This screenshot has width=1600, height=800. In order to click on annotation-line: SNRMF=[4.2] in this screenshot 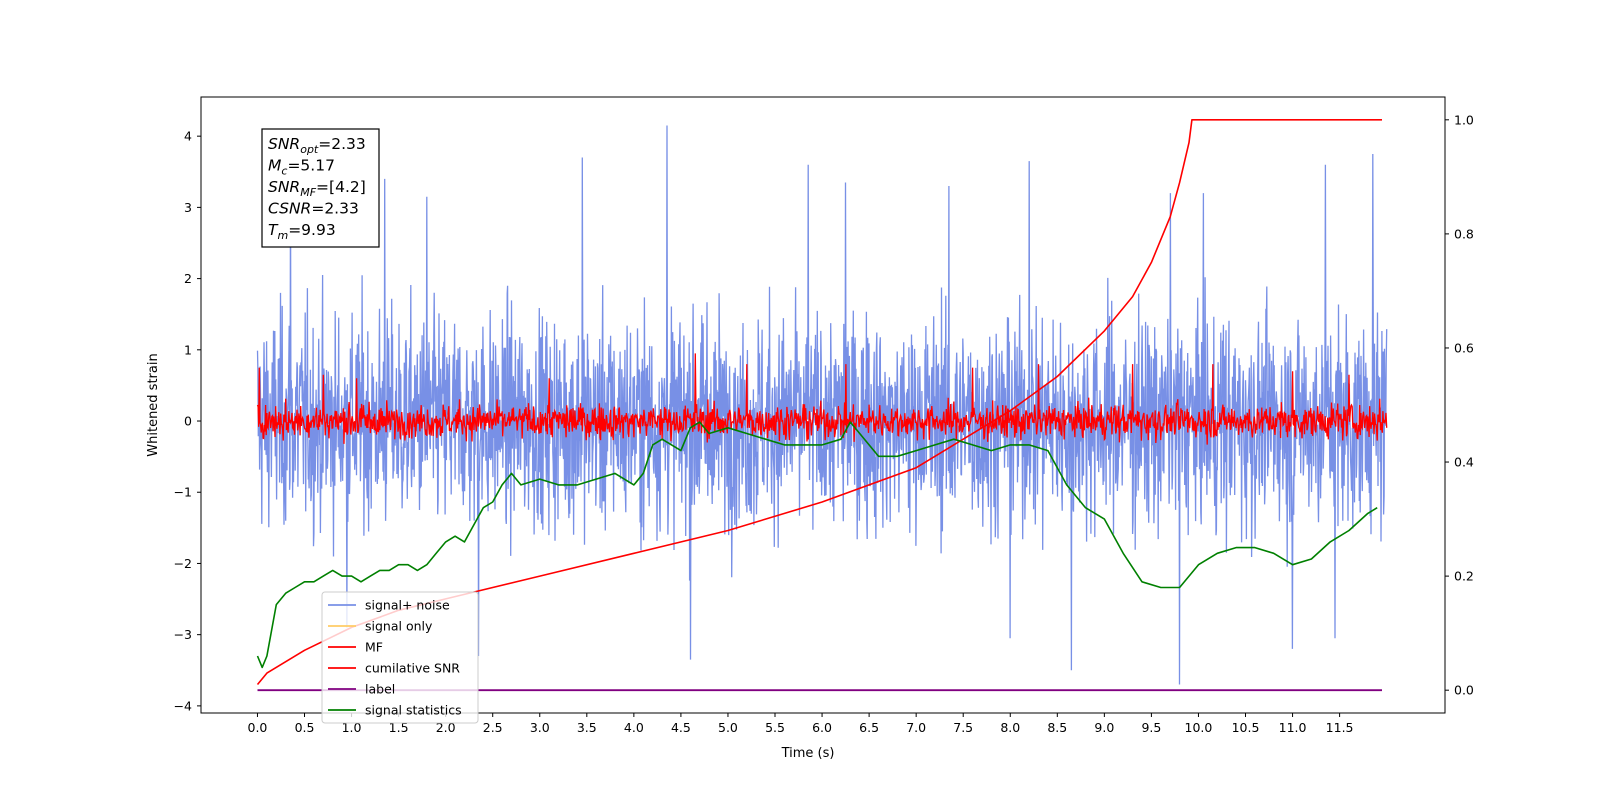, I will do `click(317, 188)`.